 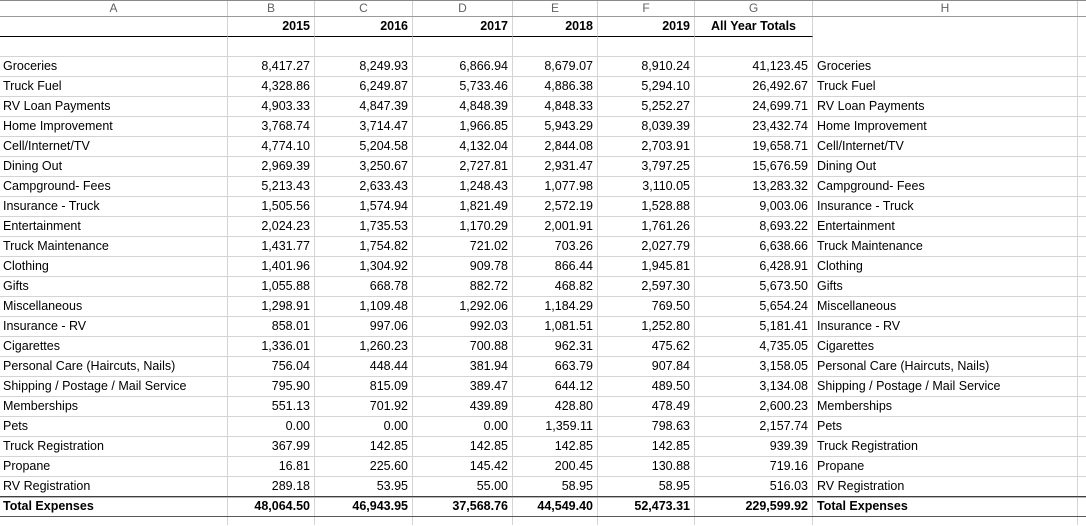 I want to click on row-label: Clothing, so click(x=114, y=266).